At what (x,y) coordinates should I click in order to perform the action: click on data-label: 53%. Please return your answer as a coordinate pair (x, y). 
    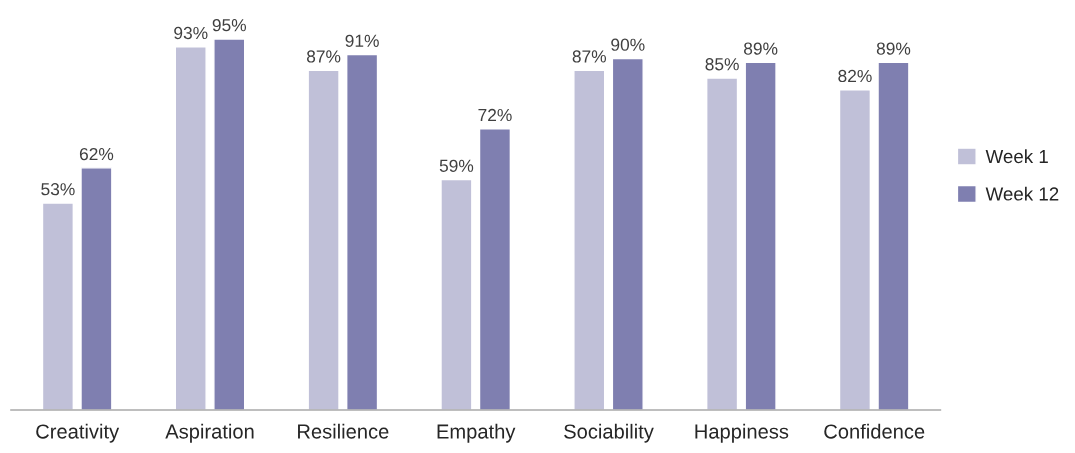
    Looking at the image, I should click on (58, 189).